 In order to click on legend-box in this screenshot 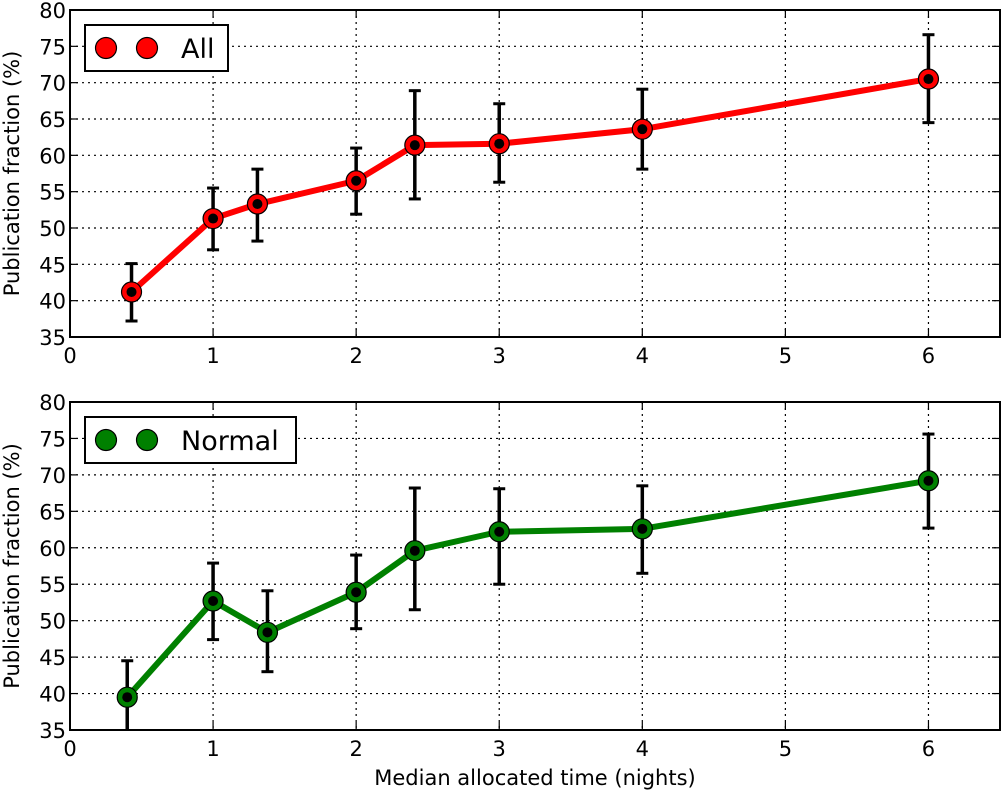, I will do `click(190, 440)`.